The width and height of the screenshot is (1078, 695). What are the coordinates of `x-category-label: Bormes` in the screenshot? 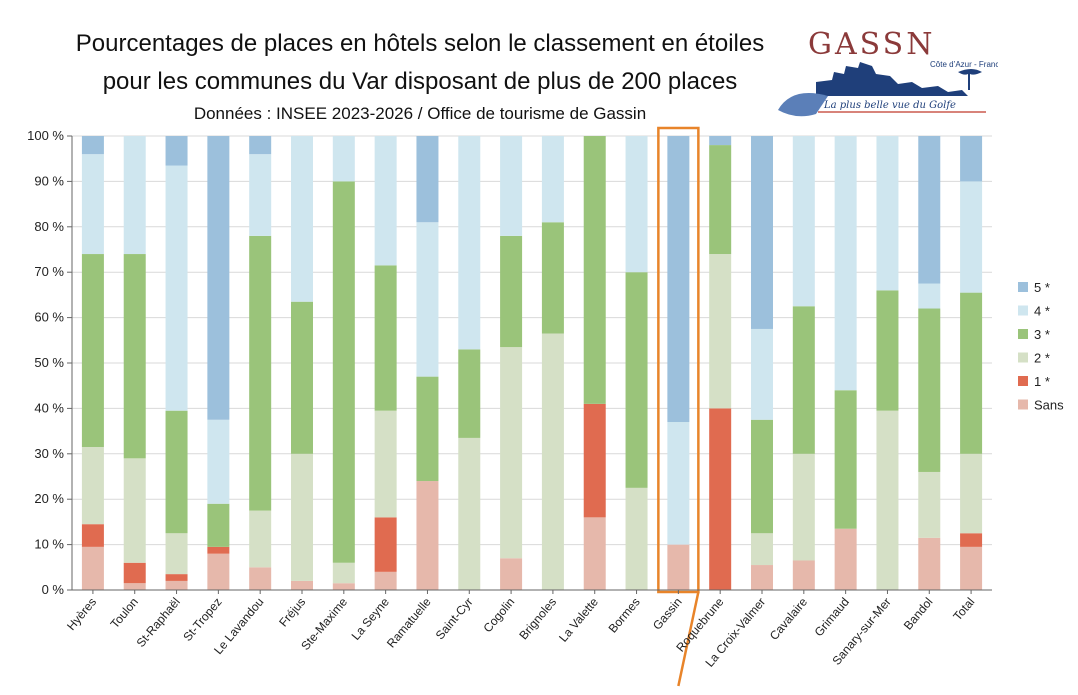 It's located at (624, 615).